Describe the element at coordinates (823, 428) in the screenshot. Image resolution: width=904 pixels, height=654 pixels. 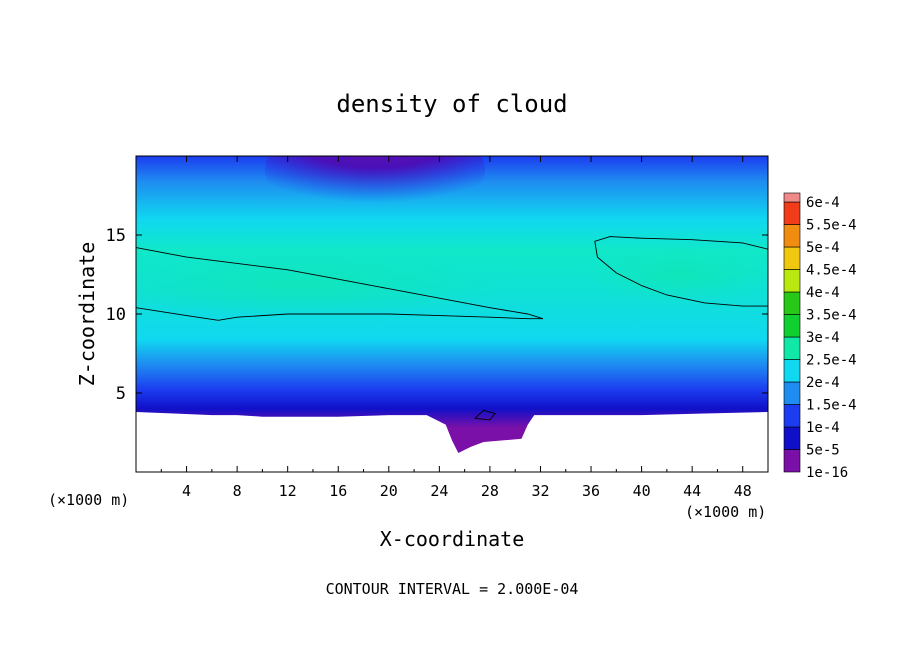
I see `colorbar-label: 1e-4` at that location.